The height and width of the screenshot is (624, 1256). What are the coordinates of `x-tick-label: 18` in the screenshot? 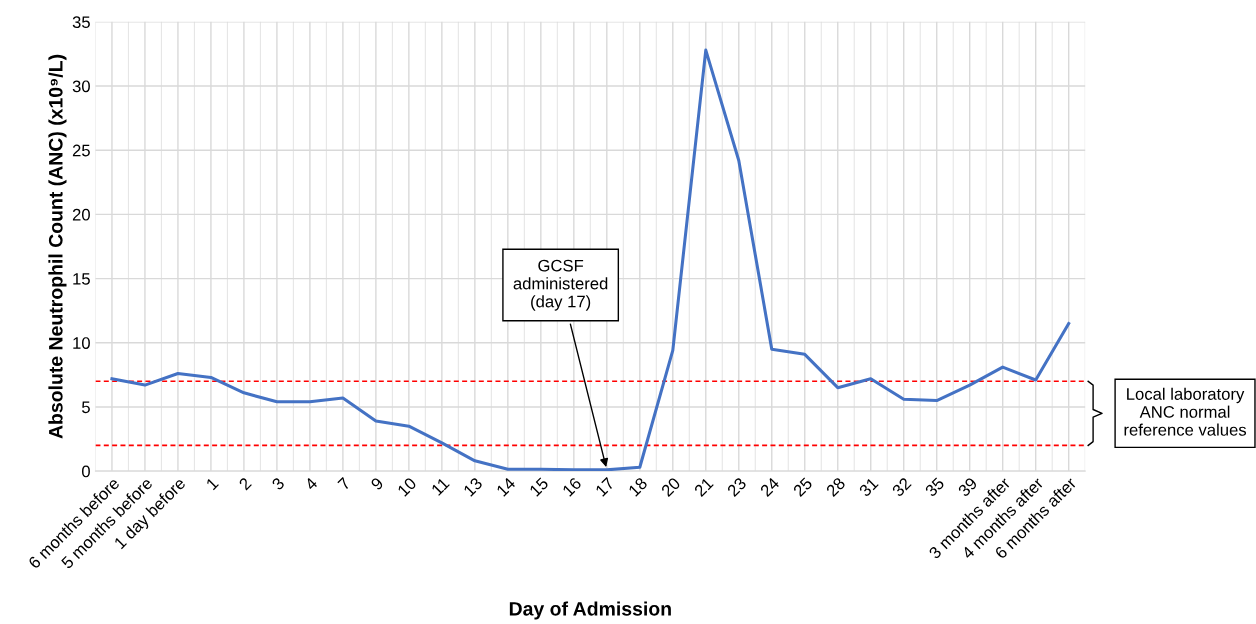 It's located at (637, 486).